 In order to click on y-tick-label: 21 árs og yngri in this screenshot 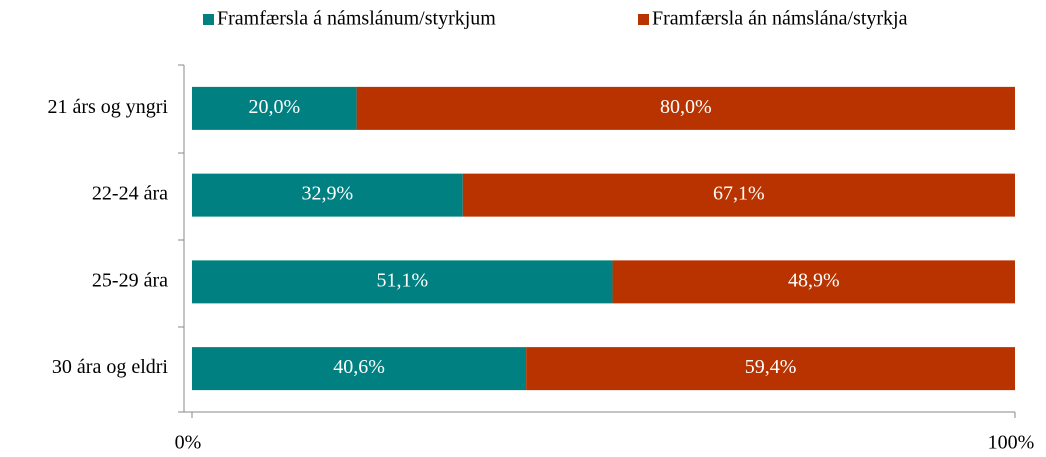, I will do `click(107, 107)`.